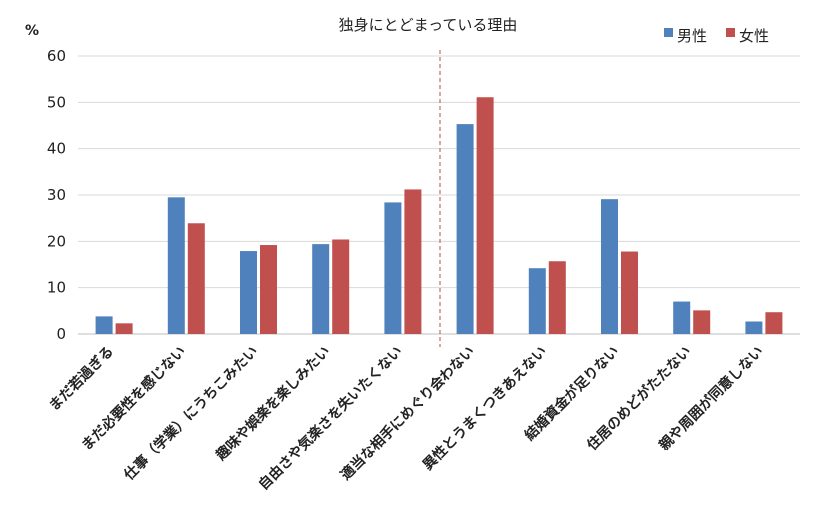 This screenshot has height=513, width=816. What do you see at coordinates (56, 149) in the screenshot?
I see `y-tick-label: 40` at bounding box center [56, 149].